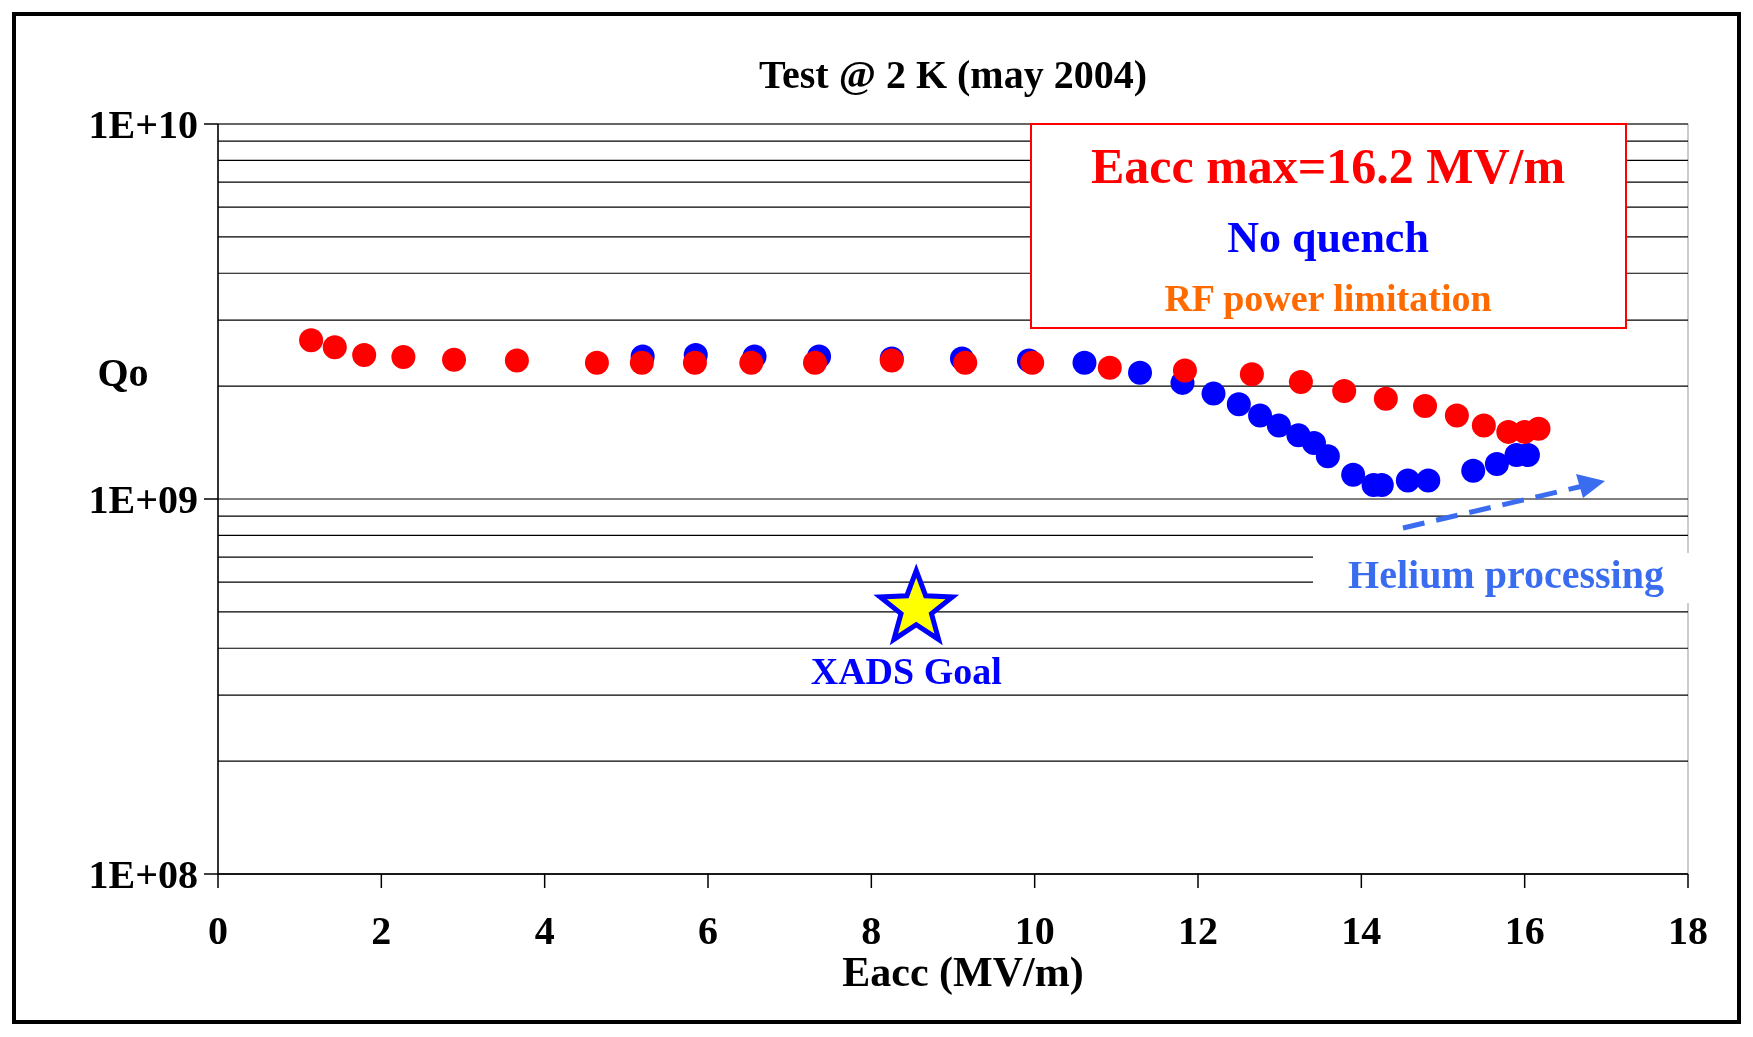 This screenshot has width=1753, height=1037. What do you see at coordinates (123, 372) in the screenshot?
I see `y-axis-title: Qo` at bounding box center [123, 372].